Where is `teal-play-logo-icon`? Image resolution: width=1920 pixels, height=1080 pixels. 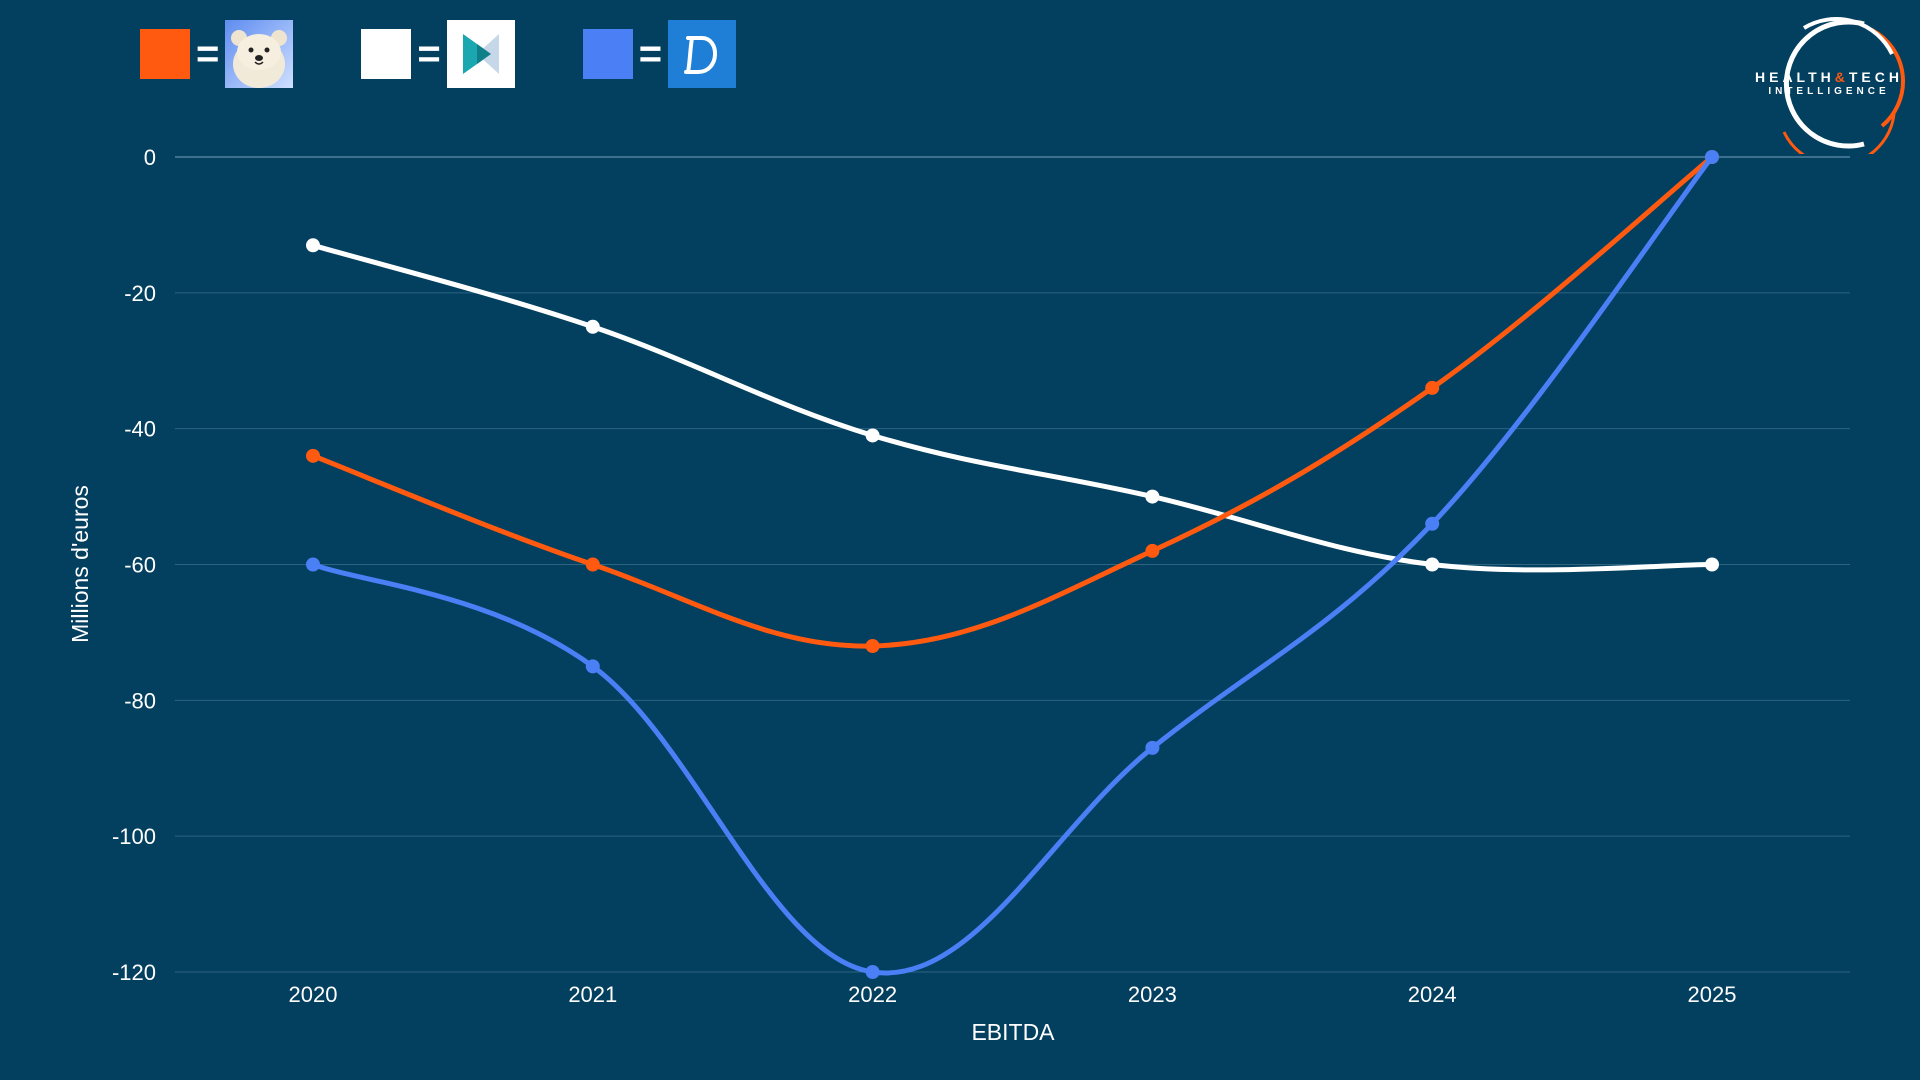 teal-play-logo-icon is located at coordinates (480, 54).